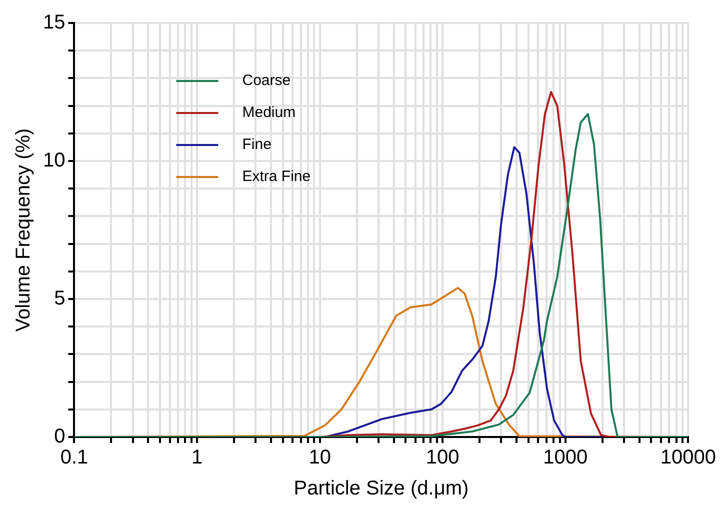 This screenshot has height=513, width=727. What do you see at coordinates (60, 299) in the screenshot?
I see `y-tick-label: 5` at bounding box center [60, 299].